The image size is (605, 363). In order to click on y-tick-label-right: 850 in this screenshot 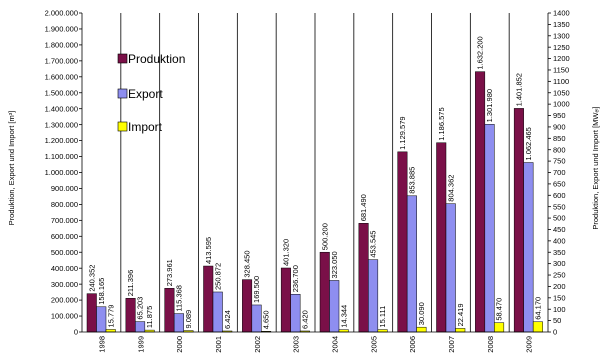, I will do `click(559, 138)`.